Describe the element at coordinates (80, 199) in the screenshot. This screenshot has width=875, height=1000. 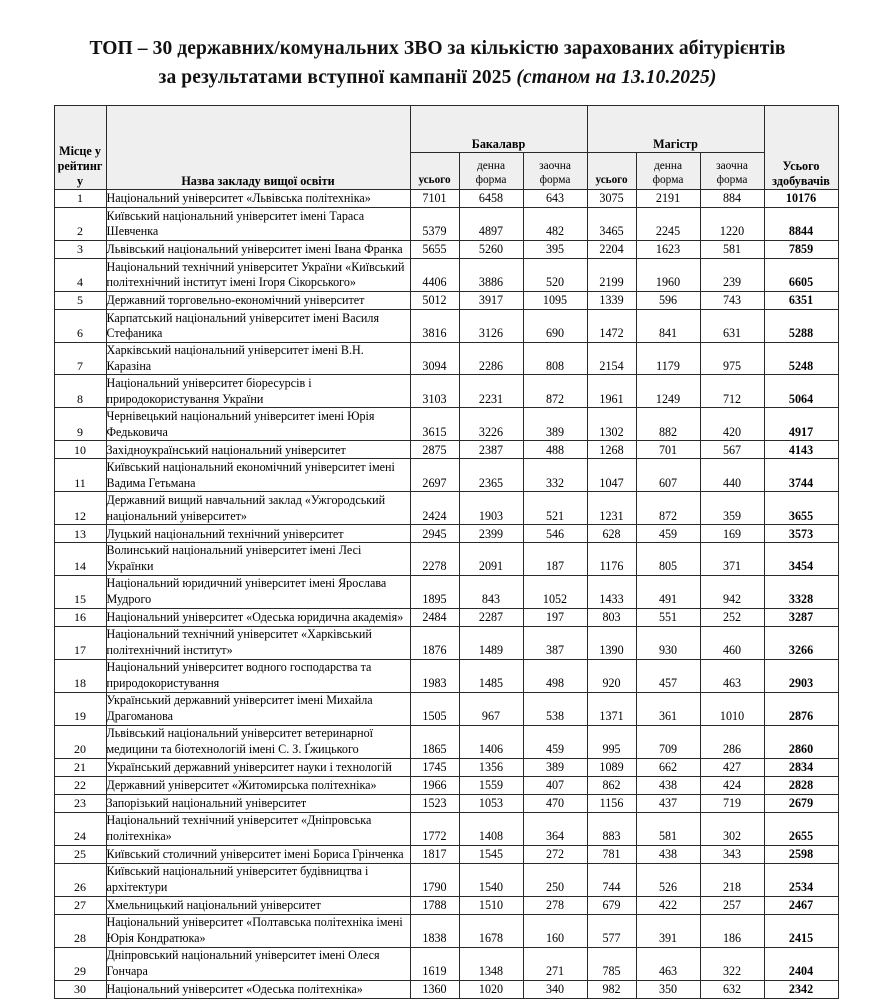
I see `cell-rank-position: 1` at that location.